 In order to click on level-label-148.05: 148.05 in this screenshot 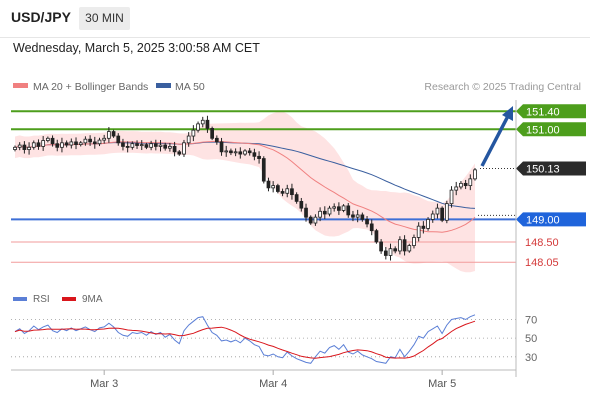, I will do `click(542, 263)`.